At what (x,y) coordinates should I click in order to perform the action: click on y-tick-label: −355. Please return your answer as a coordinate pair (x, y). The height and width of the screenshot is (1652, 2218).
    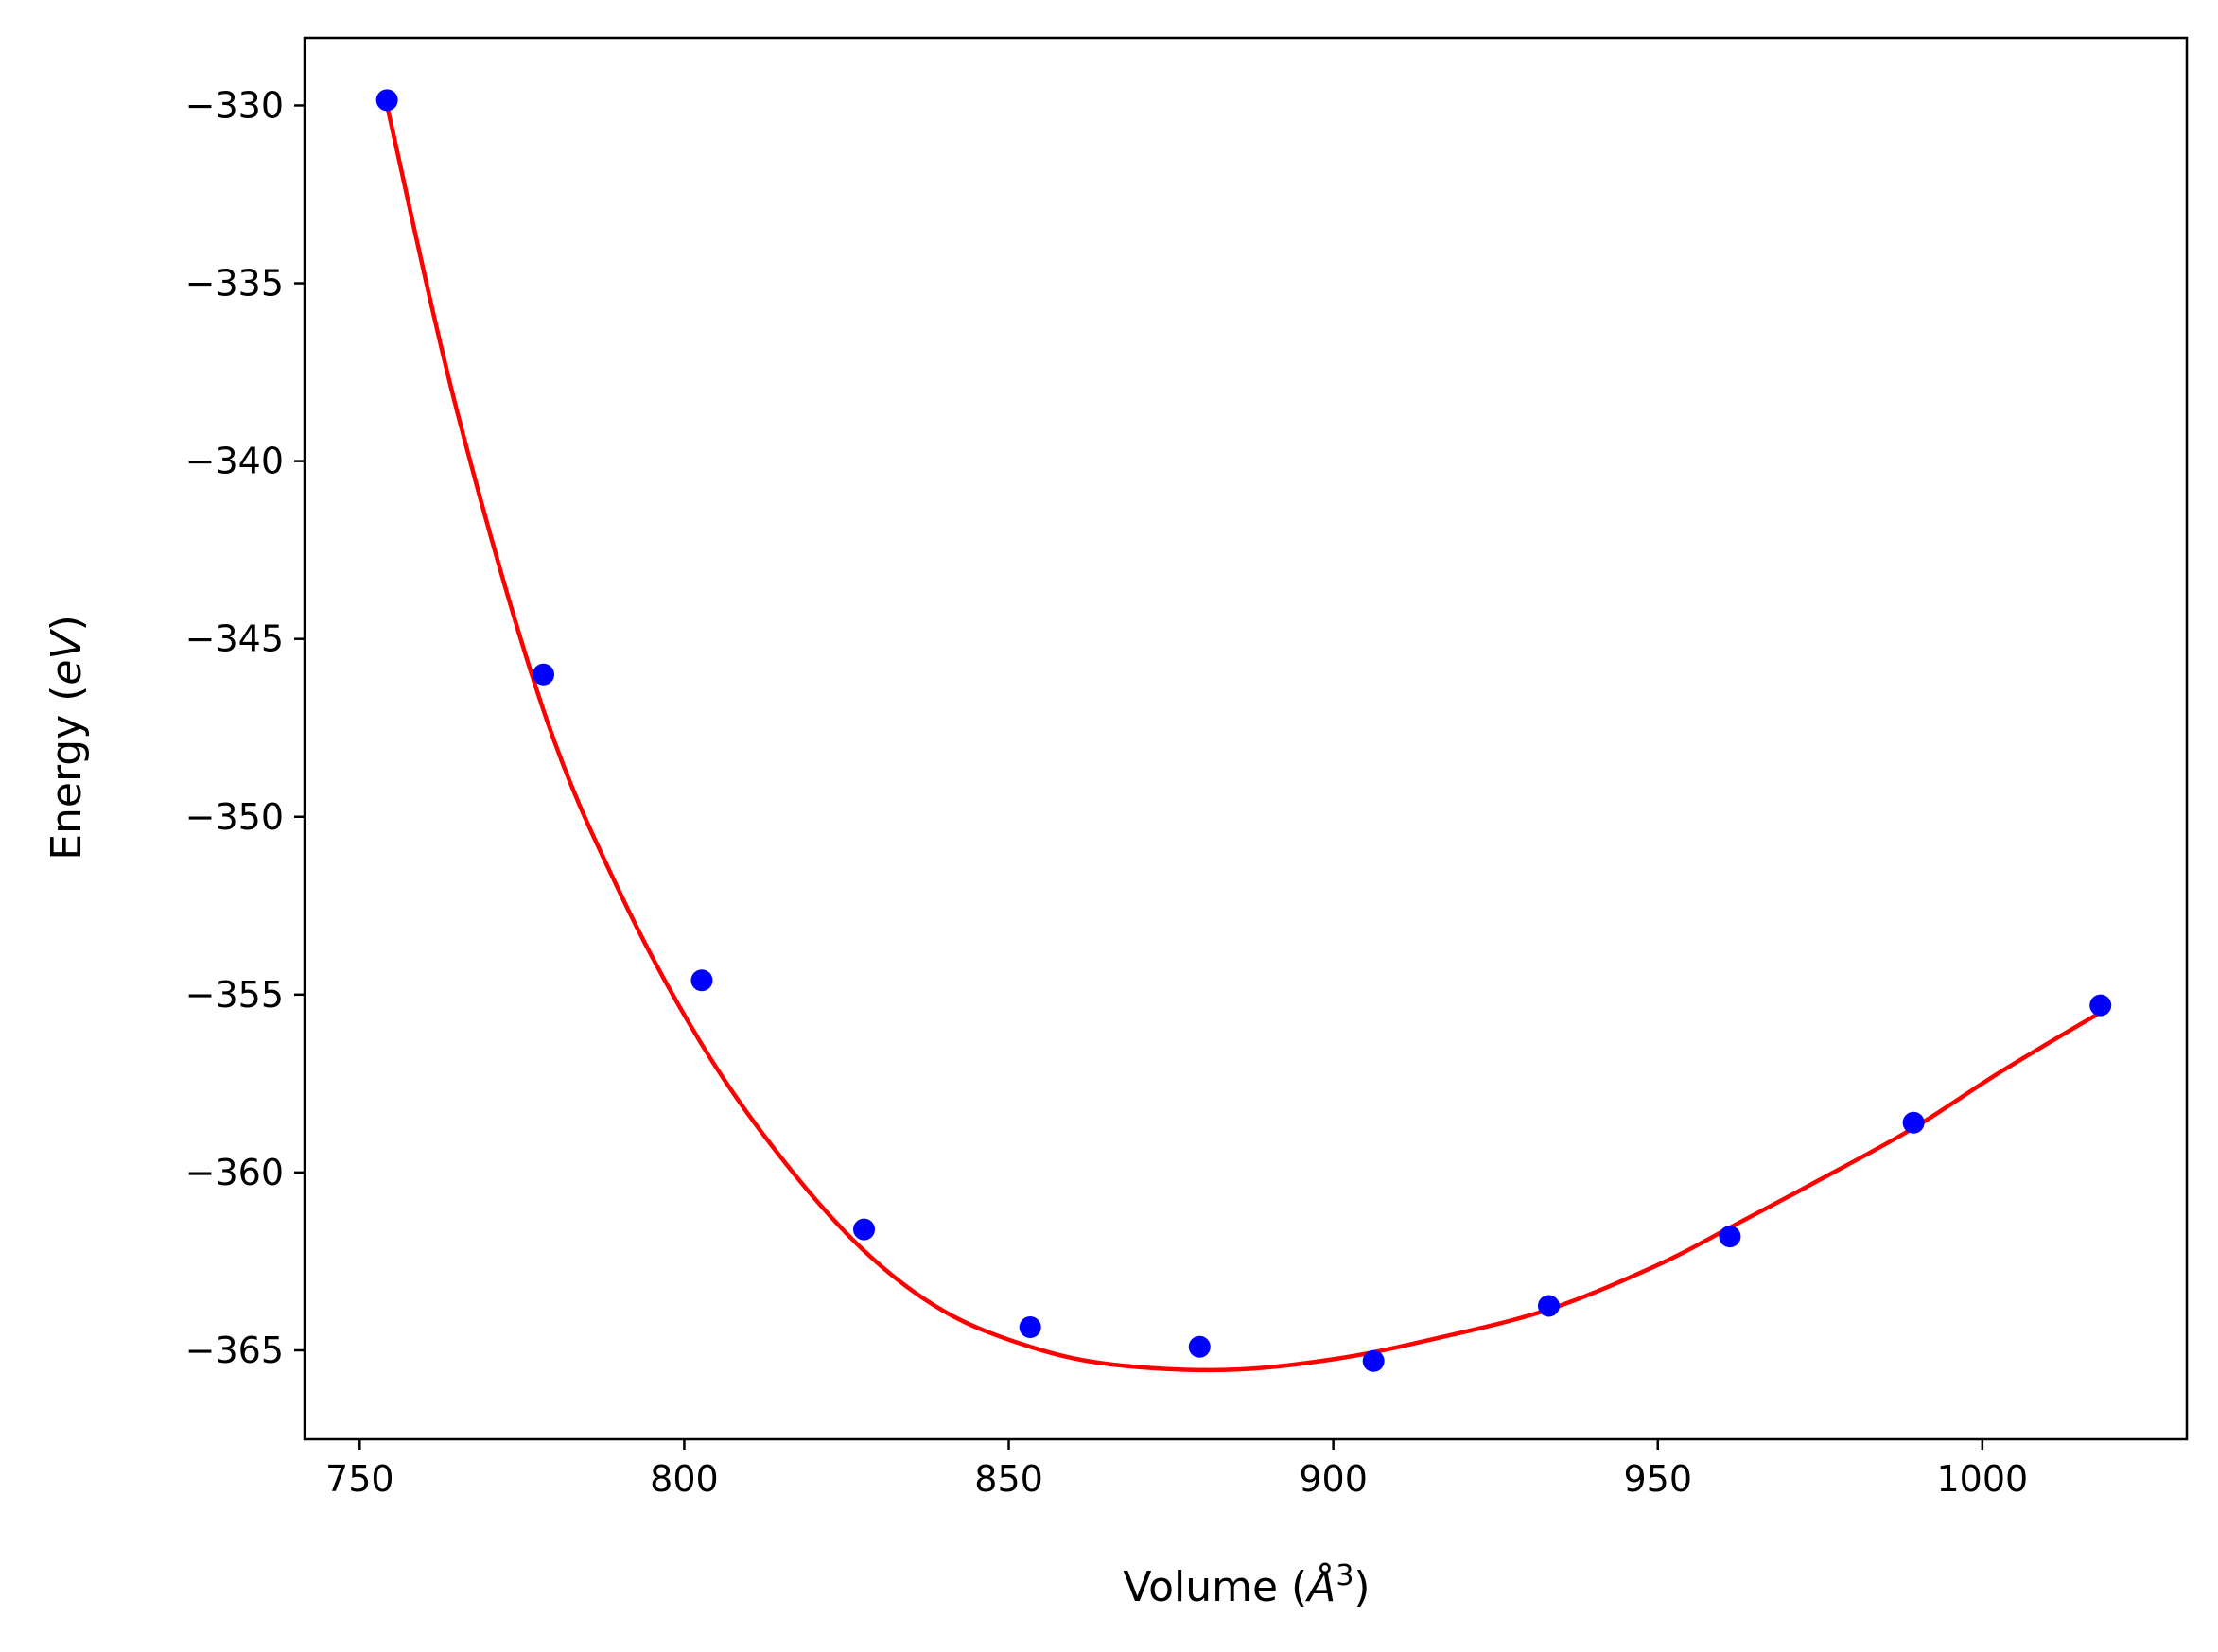
    Looking at the image, I should click on (234, 995).